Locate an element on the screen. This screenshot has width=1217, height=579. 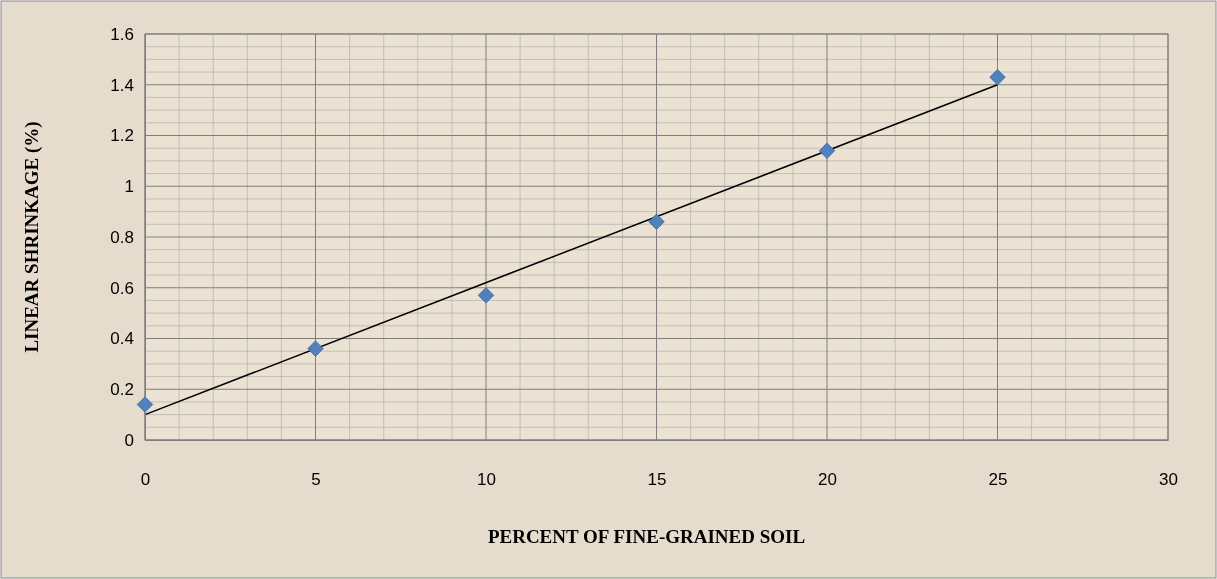
y-tick-label: 1 is located at coordinates (129, 187).